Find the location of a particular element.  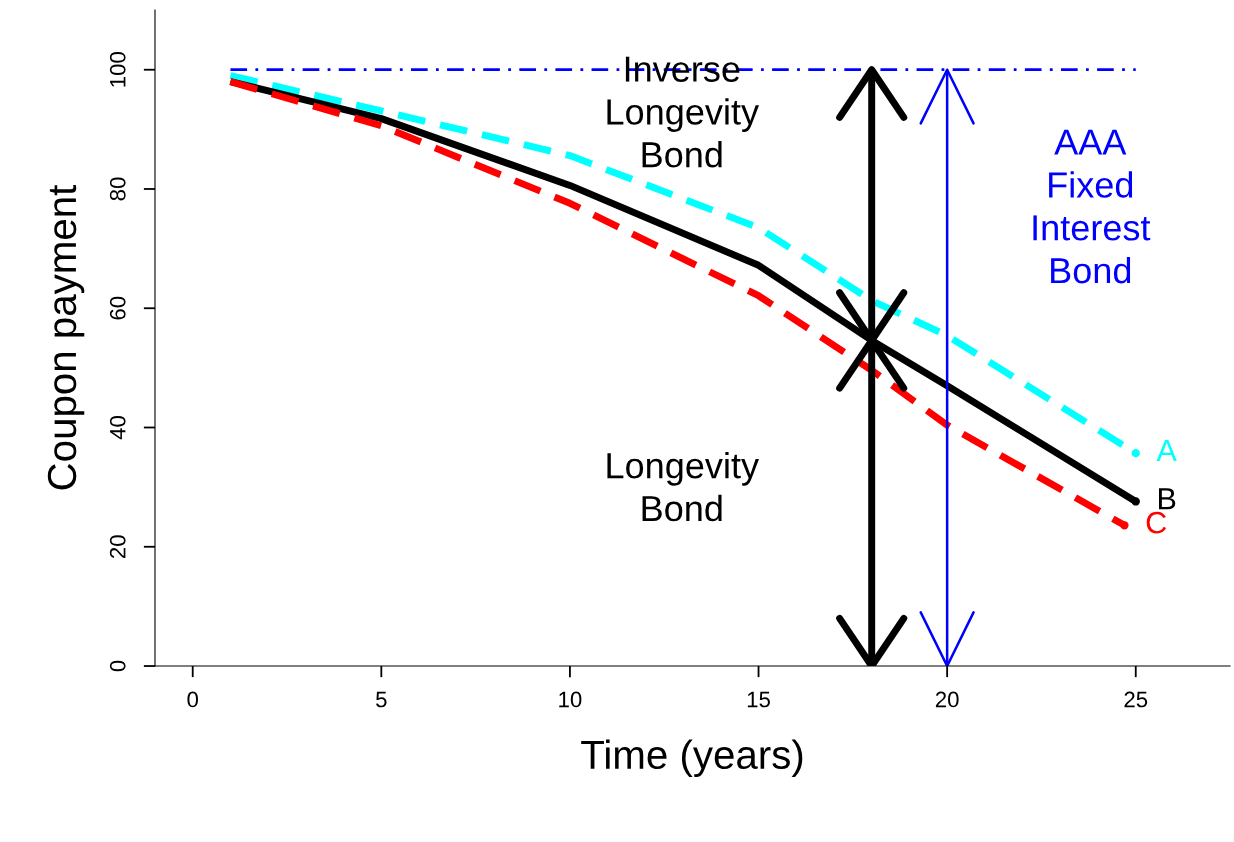

annotation: Inverse Longevity Bond is located at coordinates (683, 112).